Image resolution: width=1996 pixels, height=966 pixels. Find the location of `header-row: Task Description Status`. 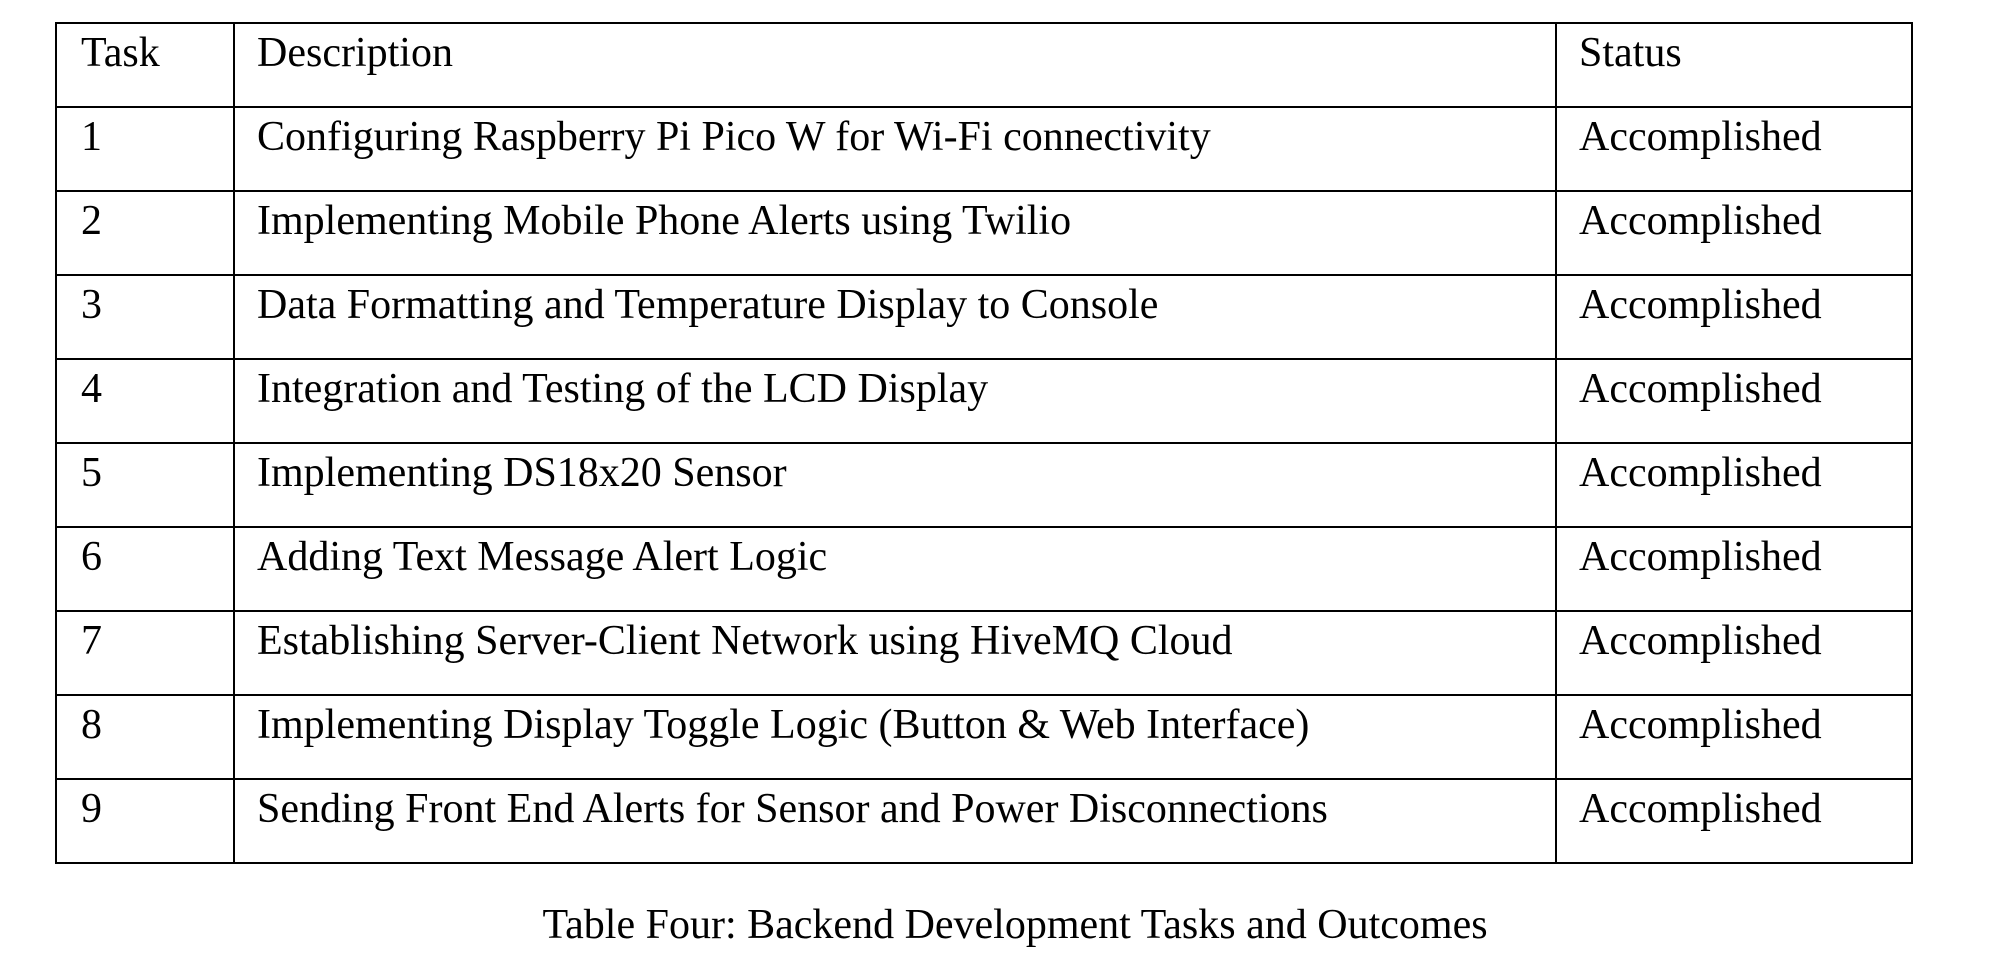

header-row: Task Description Status is located at coordinates (984, 65).